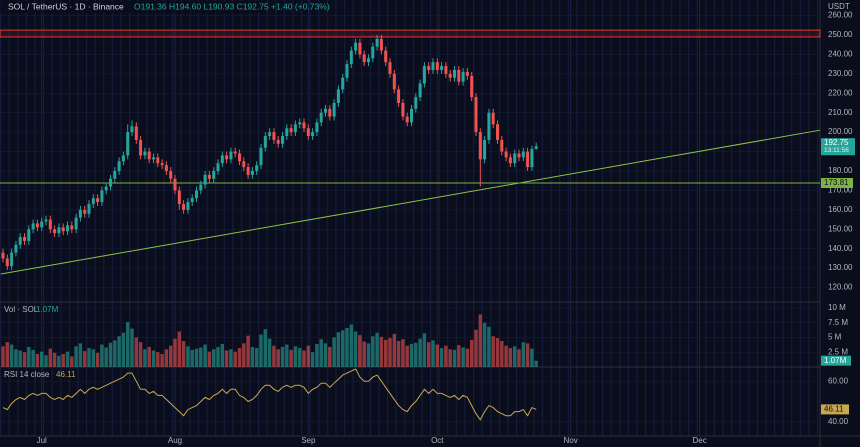  I want to click on y-tick-label: 260.00, so click(840, 15).